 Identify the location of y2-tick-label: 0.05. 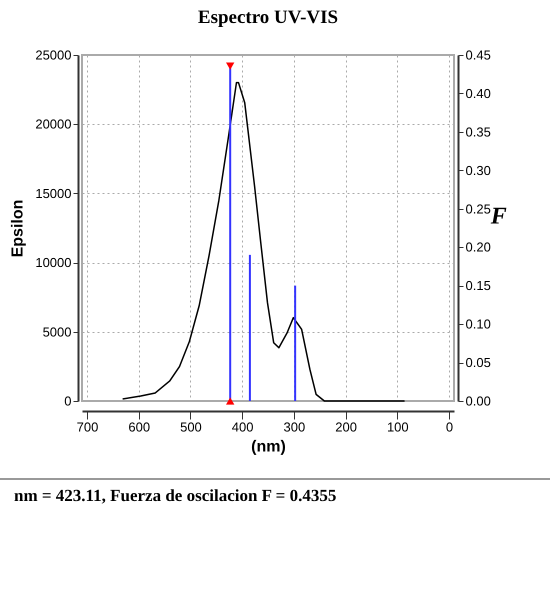
(478, 362).